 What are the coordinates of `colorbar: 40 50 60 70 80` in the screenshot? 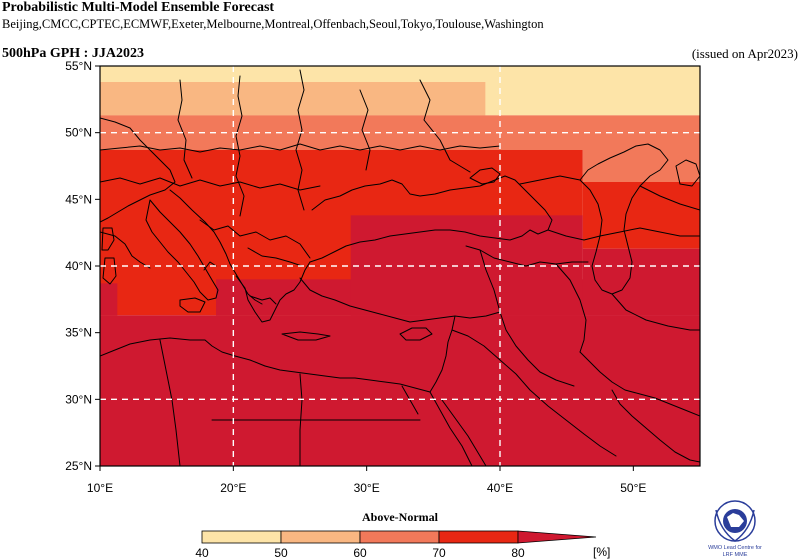 It's located at (396, 545).